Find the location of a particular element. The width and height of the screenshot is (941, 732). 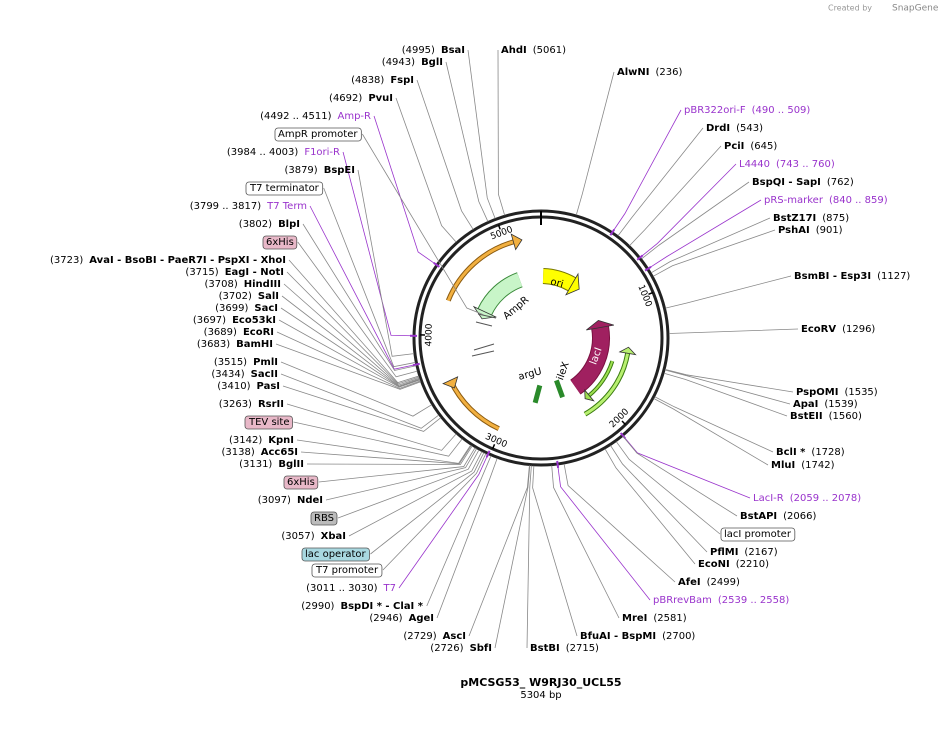

label-name: ApaI is located at coordinates (805, 404).